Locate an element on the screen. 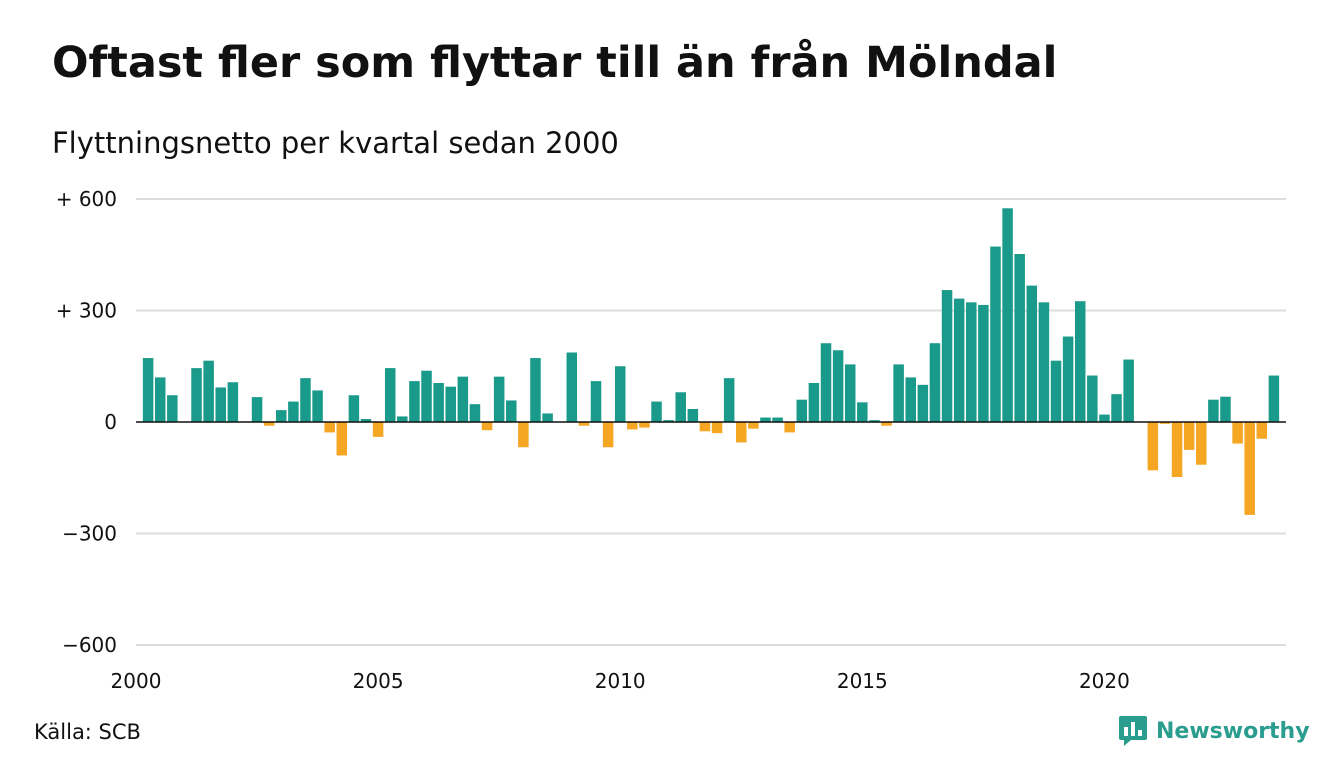  y-tick-label: 0 is located at coordinates (110, 422).